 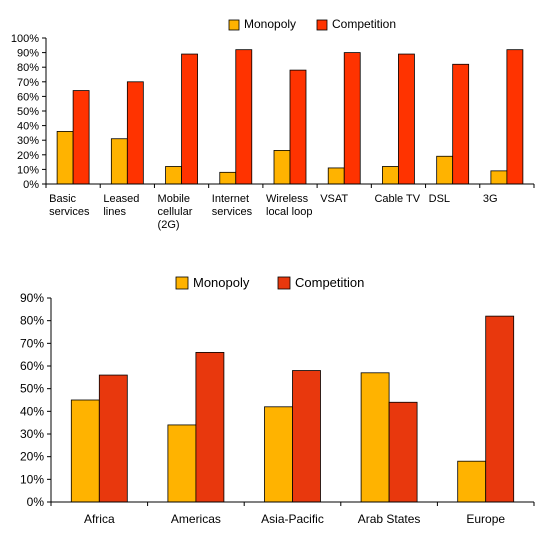 I want to click on x-category-label: 3G, so click(x=490, y=199).